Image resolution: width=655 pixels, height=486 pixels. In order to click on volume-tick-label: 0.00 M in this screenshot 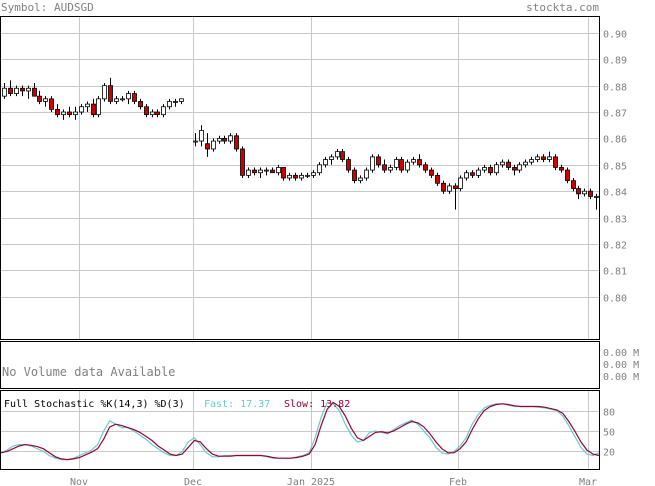, I will do `click(621, 365)`.